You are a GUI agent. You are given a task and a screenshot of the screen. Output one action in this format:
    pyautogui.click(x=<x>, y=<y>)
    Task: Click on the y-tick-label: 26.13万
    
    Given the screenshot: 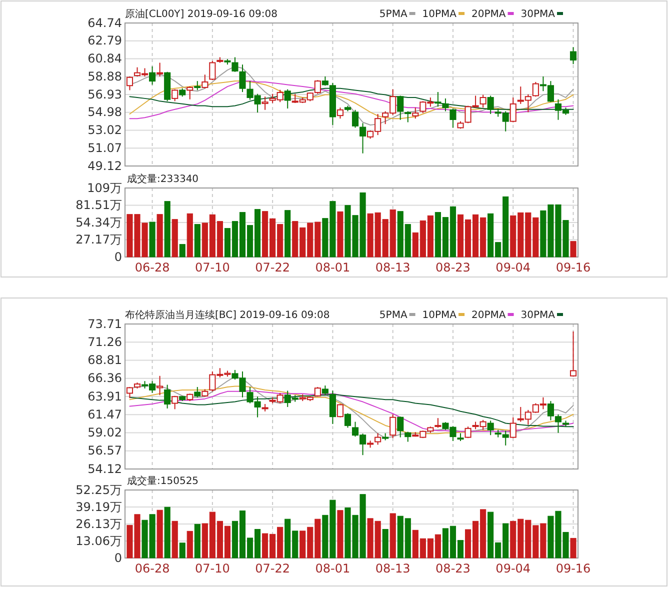 What is the action you would take?
    pyautogui.click(x=99, y=523)
    